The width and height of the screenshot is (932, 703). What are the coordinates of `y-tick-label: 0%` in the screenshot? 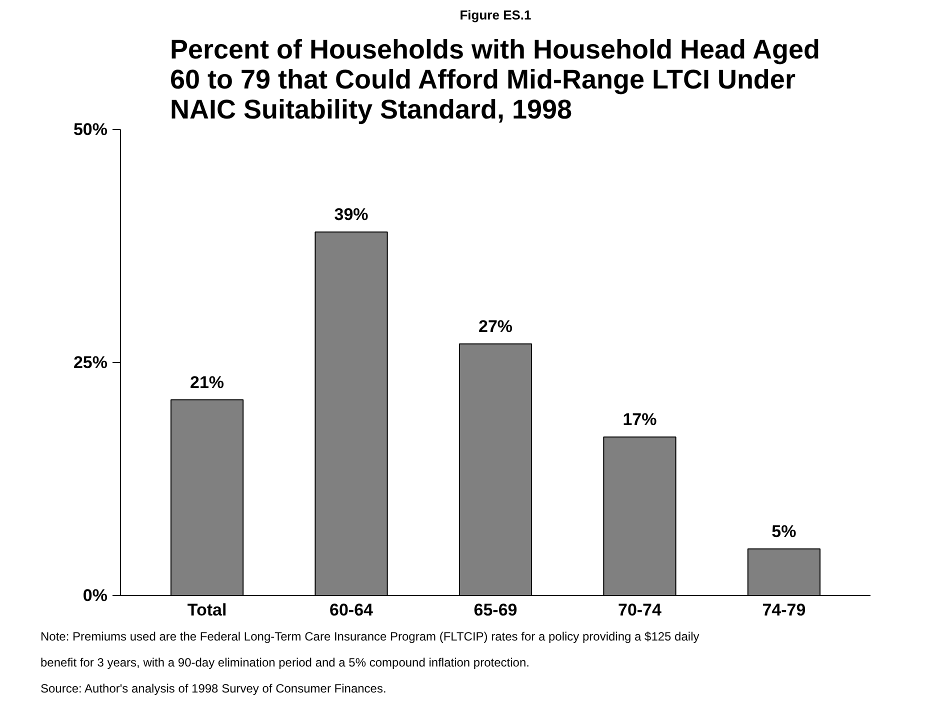 It's located at (95, 595).